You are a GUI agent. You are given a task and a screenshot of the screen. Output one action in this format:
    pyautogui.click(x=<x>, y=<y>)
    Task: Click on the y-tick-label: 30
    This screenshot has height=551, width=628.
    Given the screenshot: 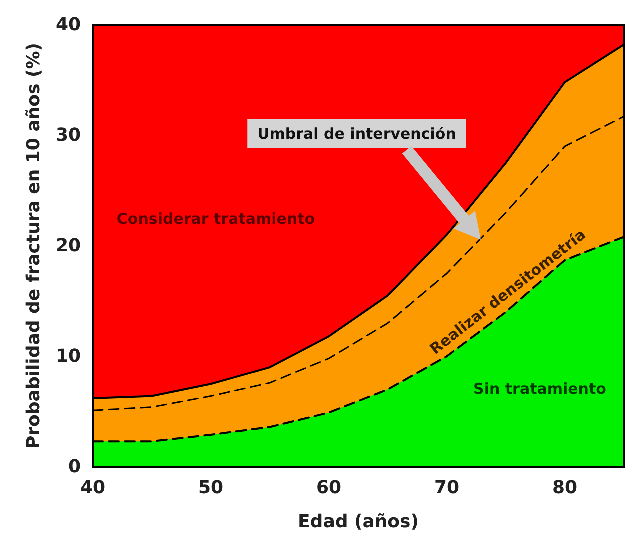 What is the action you would take?
    pyautogui.click(x=68, y=135)
    